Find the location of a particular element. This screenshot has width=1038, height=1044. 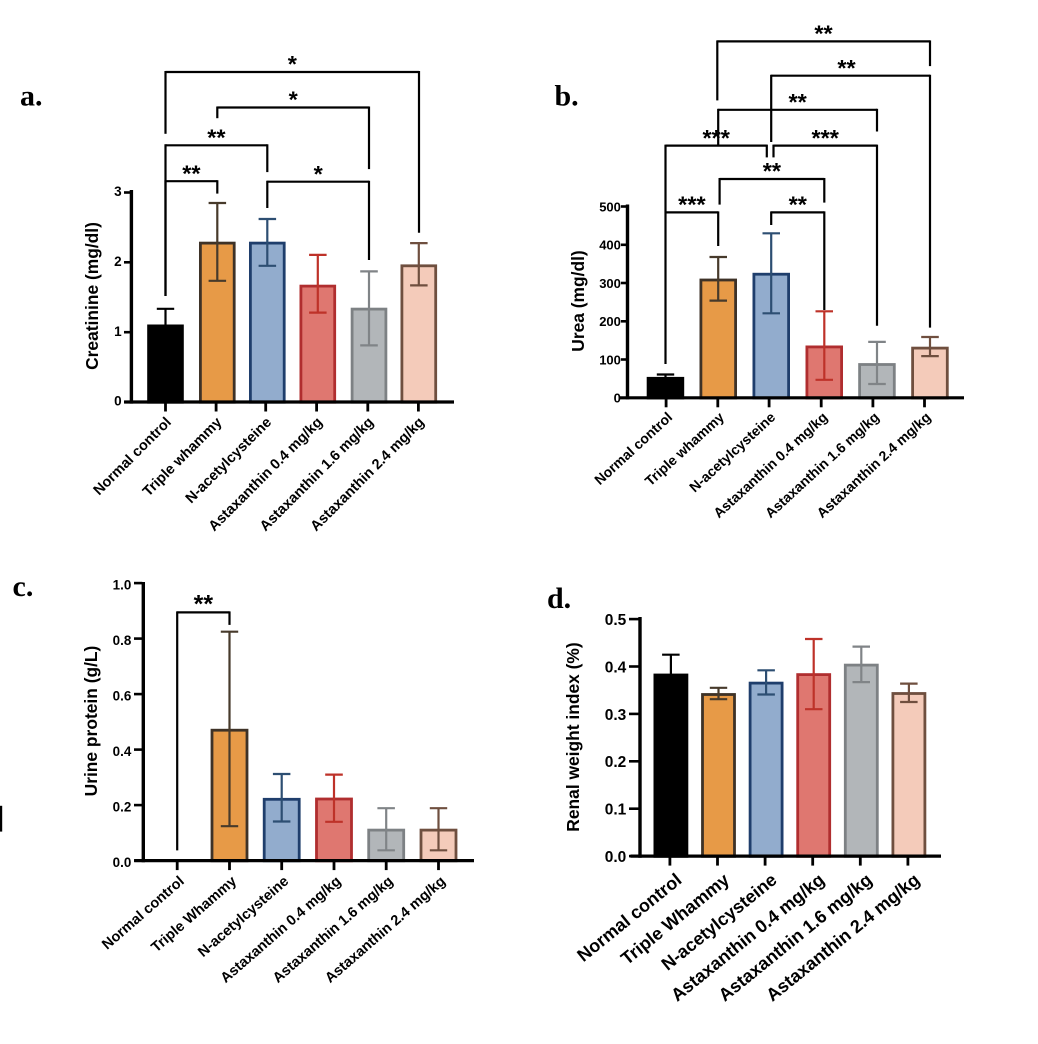

svg-text: 100 is located at coordinates (610, 360).